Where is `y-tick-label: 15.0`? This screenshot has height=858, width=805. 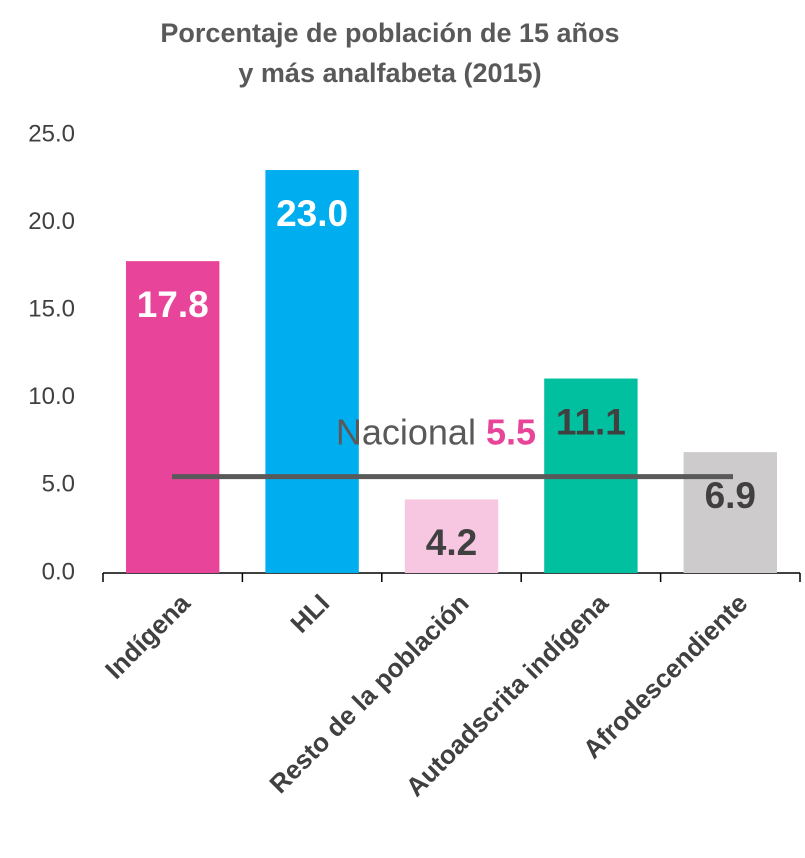
y-tick-label: 15.0 is located at coordinates (51, 309).